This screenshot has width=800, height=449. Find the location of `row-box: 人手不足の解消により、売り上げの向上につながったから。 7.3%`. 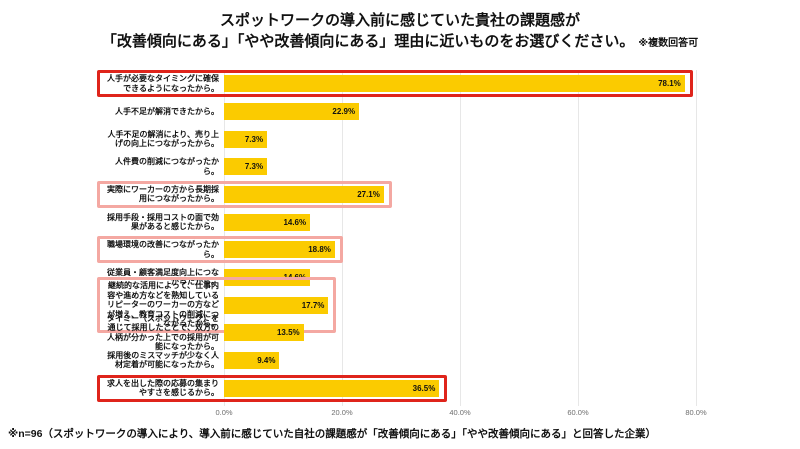

row-box: 人手不足の解消により、売り上げの向上につながったから。 7.3% is located at coordinates (186, 139).